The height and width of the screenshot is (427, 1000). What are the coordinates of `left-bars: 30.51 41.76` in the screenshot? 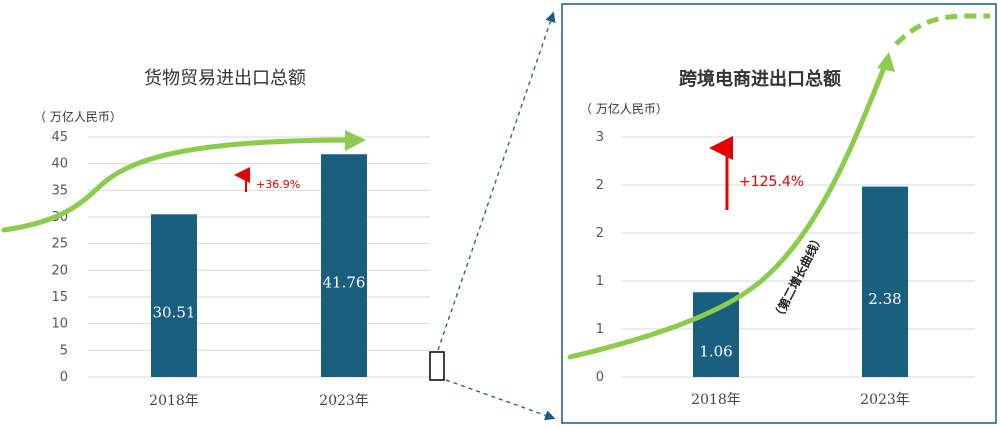 It's located at (259, 265).